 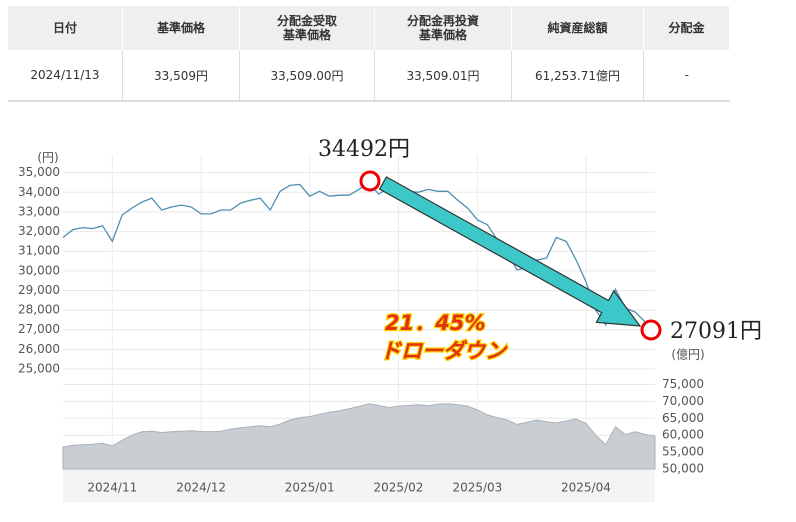 I want to click on y-tick-label: 26,000, so click(x=39, y=349).